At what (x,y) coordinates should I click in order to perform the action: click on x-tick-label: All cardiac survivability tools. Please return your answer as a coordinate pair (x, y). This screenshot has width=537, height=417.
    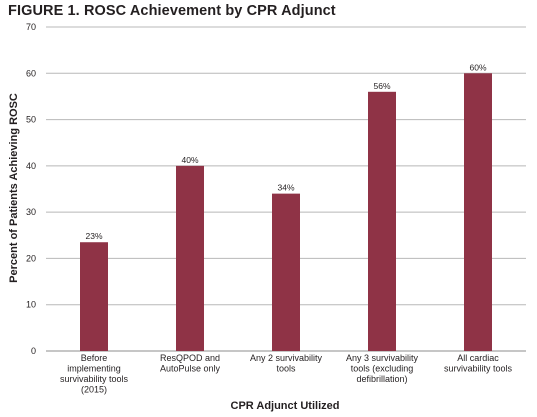
    Looking at the image, I should click on (478, 363).